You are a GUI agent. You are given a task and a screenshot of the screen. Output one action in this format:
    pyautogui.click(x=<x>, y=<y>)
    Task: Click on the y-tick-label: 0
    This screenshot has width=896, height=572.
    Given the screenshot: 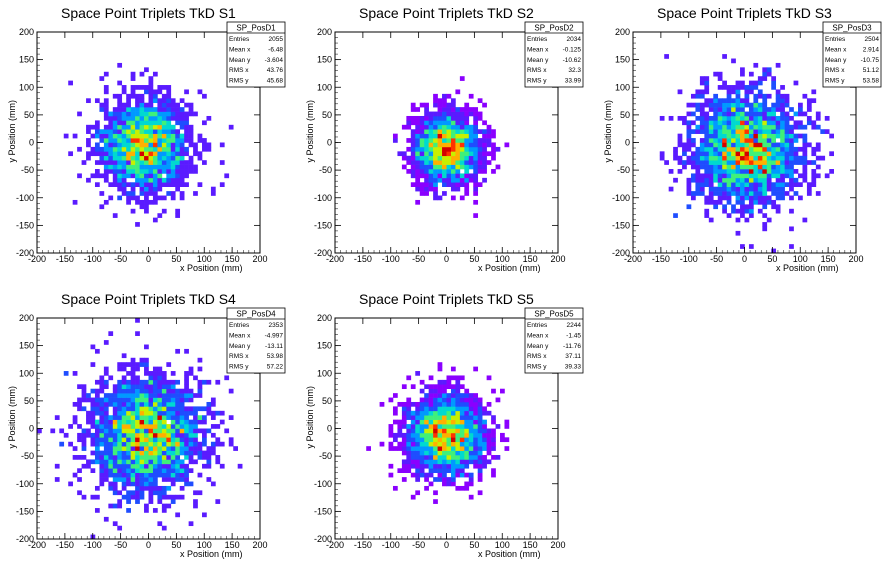 What is the action you would take?
    pyautogui.click(x=31, y=143)
    